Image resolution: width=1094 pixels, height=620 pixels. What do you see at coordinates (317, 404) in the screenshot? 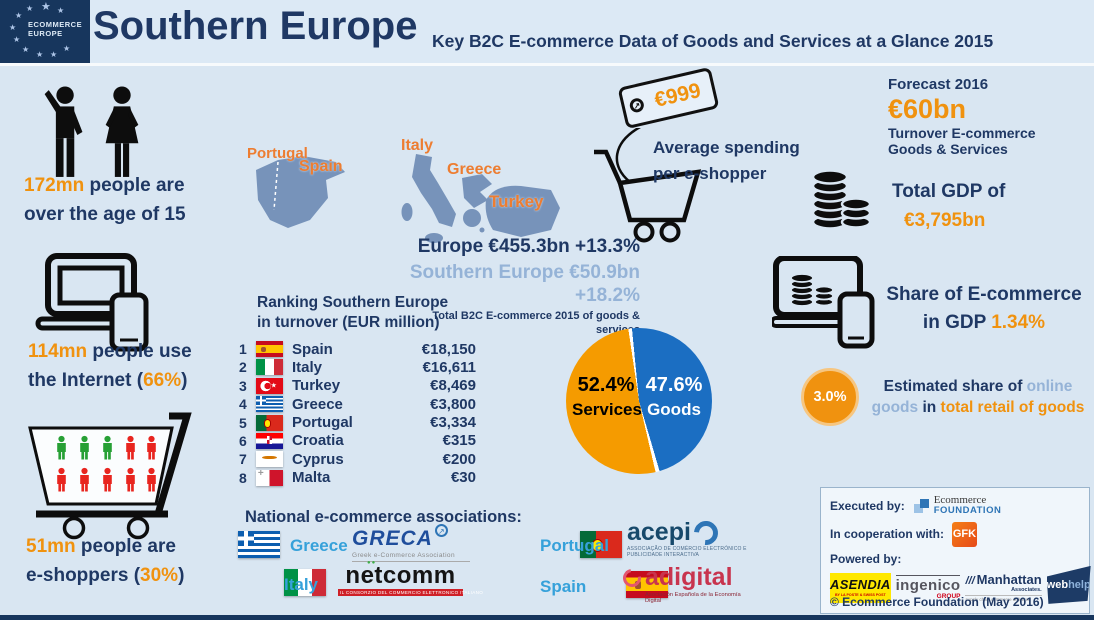
I see `country-name: Greece` at bounding box center [317, 404].